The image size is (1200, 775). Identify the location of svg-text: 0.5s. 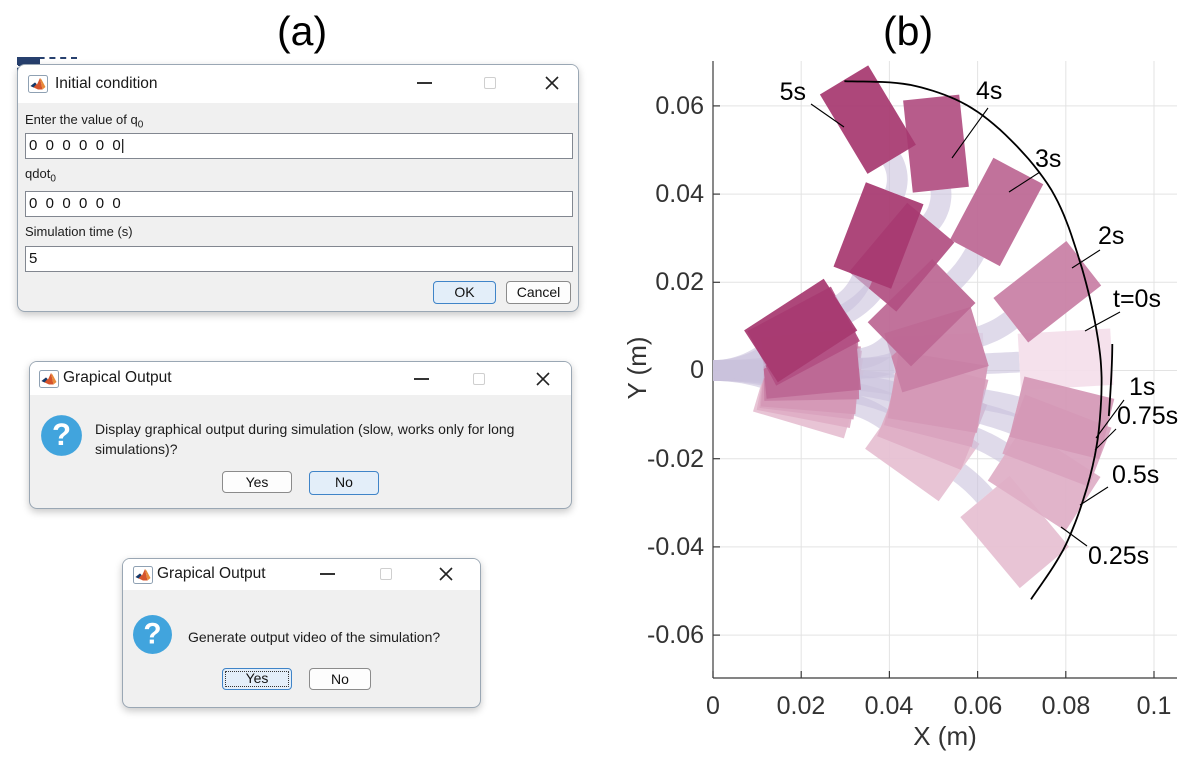
(1135, 475).